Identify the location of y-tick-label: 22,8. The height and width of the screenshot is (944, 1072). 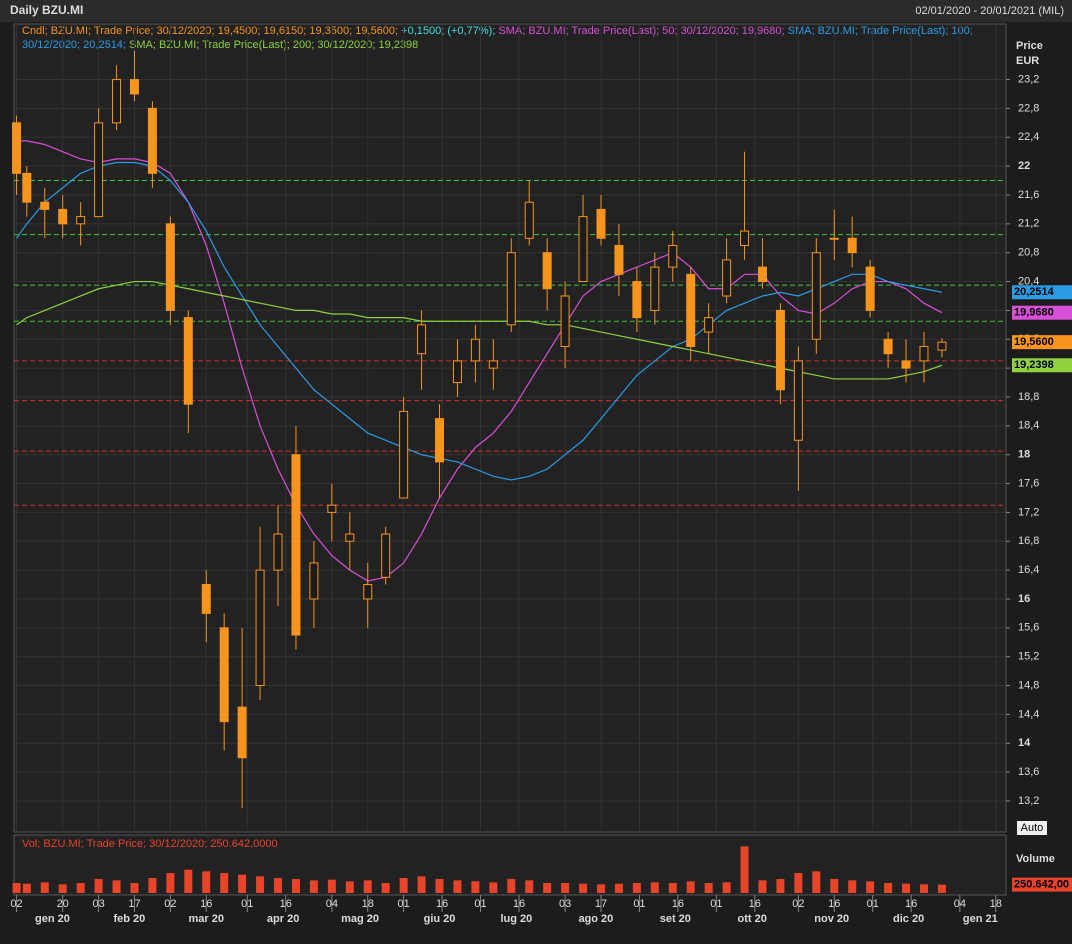
(1028, 108).